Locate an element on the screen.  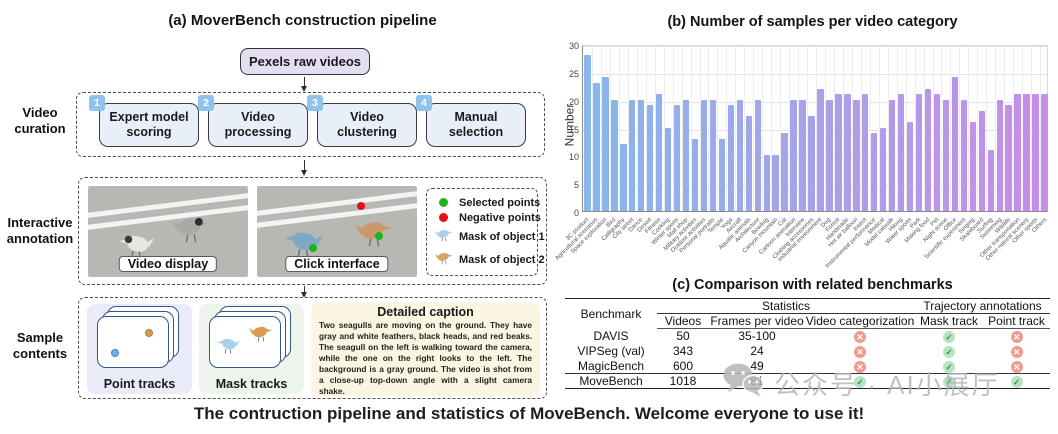
mask-bird-blue is located at coordinates (228, 347).